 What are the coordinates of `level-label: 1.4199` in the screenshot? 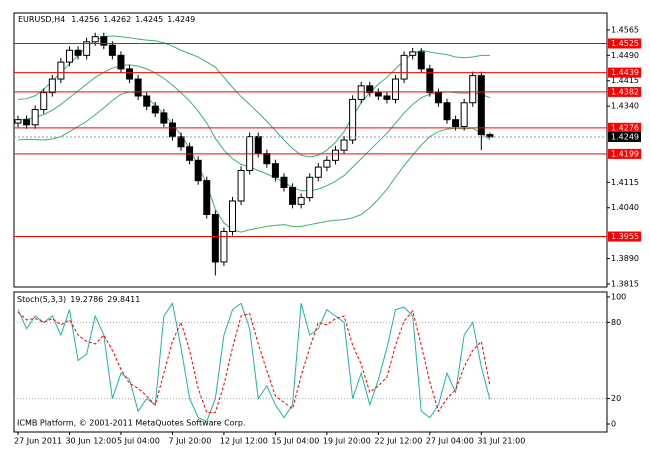 It's located at (625, 153).